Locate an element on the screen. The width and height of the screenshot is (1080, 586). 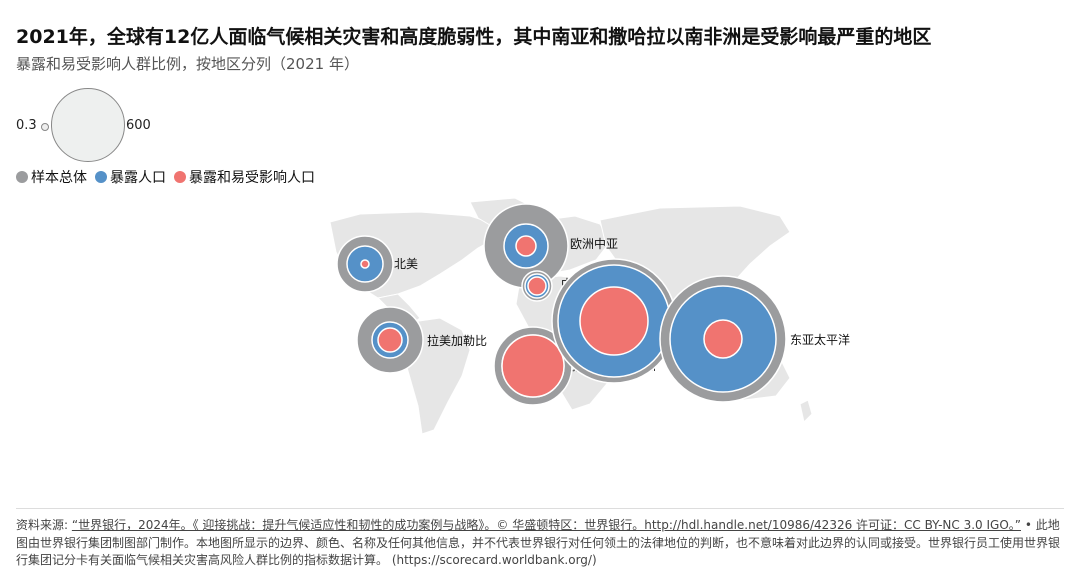
land-new-zealand is located at coordinates (806, 411).